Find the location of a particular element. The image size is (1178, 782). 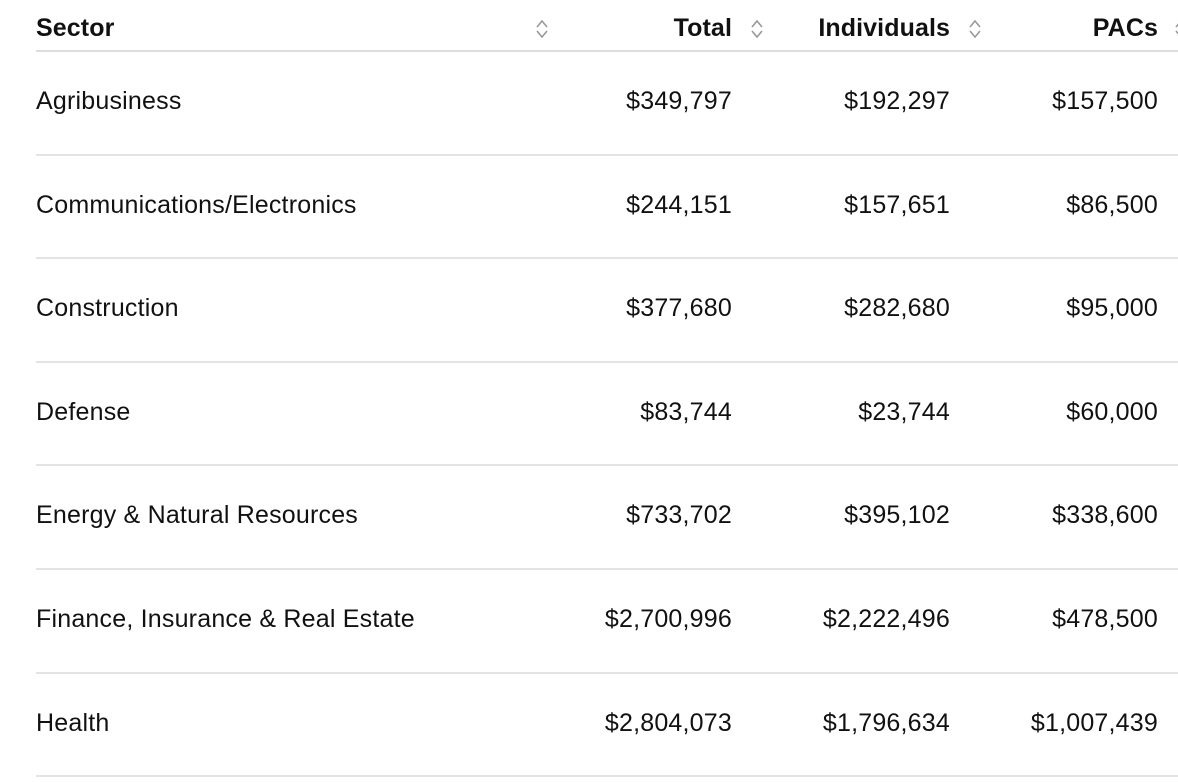

cell-pacs: $60,000 is located at coordinates (1112, 411).